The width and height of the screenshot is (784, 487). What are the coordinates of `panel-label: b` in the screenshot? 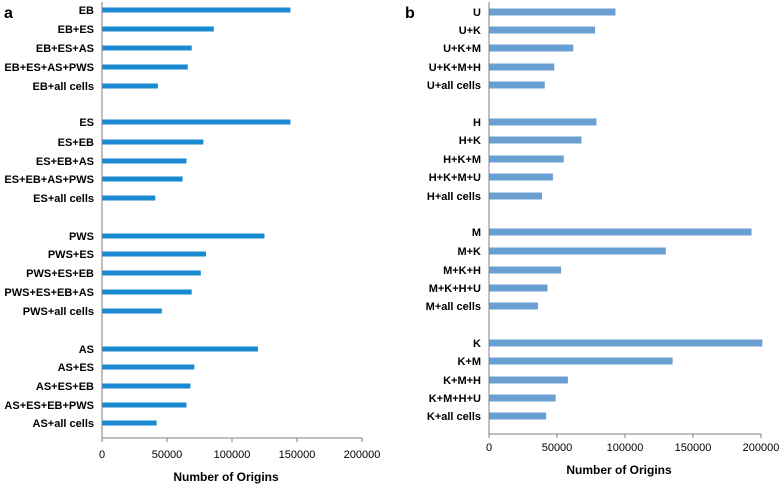 It's located at (410, 13).